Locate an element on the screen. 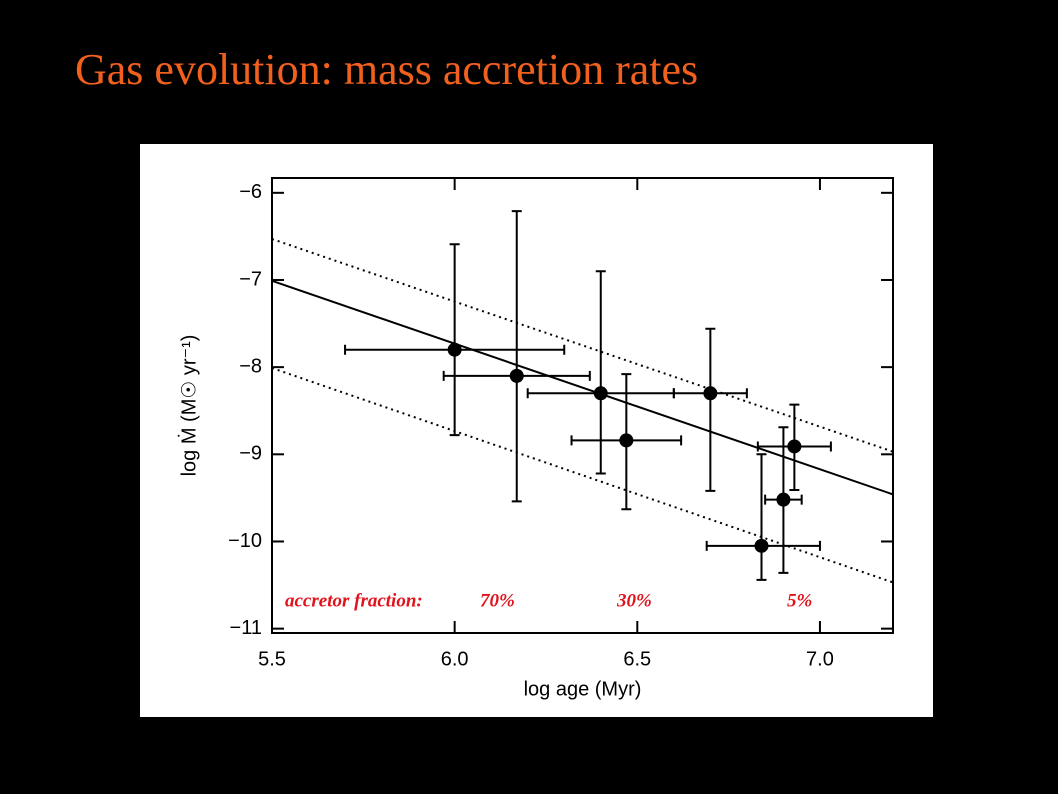 Image resolution: width=1058 pixels, height=794 pixels. x-tick-label: 7.0 is located at coordinates (820, 659).